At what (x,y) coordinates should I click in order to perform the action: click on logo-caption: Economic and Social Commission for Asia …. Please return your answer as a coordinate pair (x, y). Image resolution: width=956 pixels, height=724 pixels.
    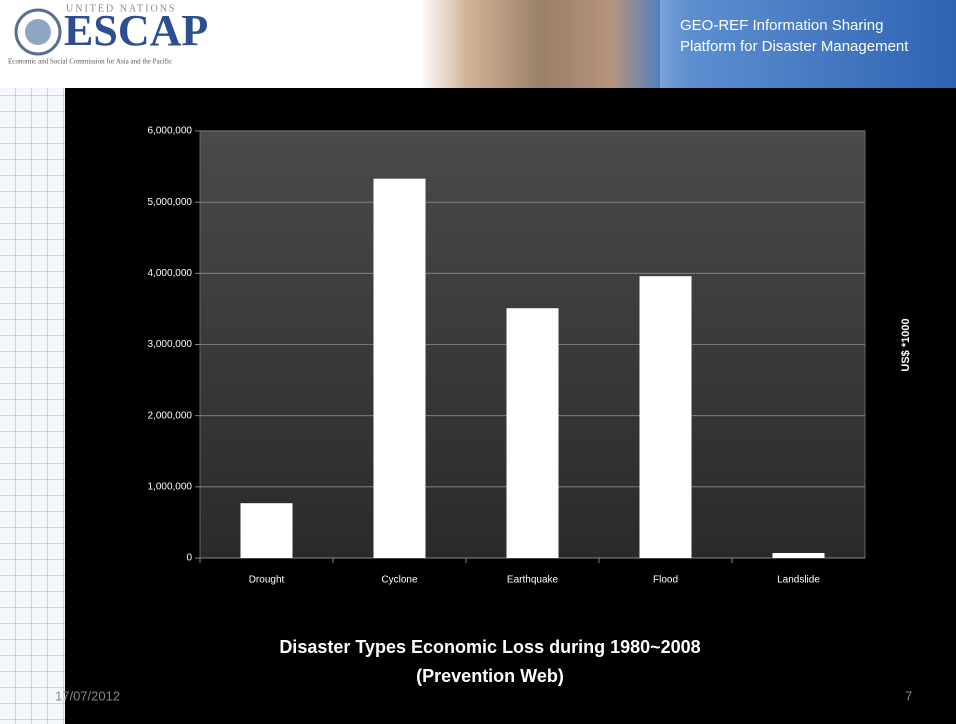
    Looking at the image, I should click on (90, 62).